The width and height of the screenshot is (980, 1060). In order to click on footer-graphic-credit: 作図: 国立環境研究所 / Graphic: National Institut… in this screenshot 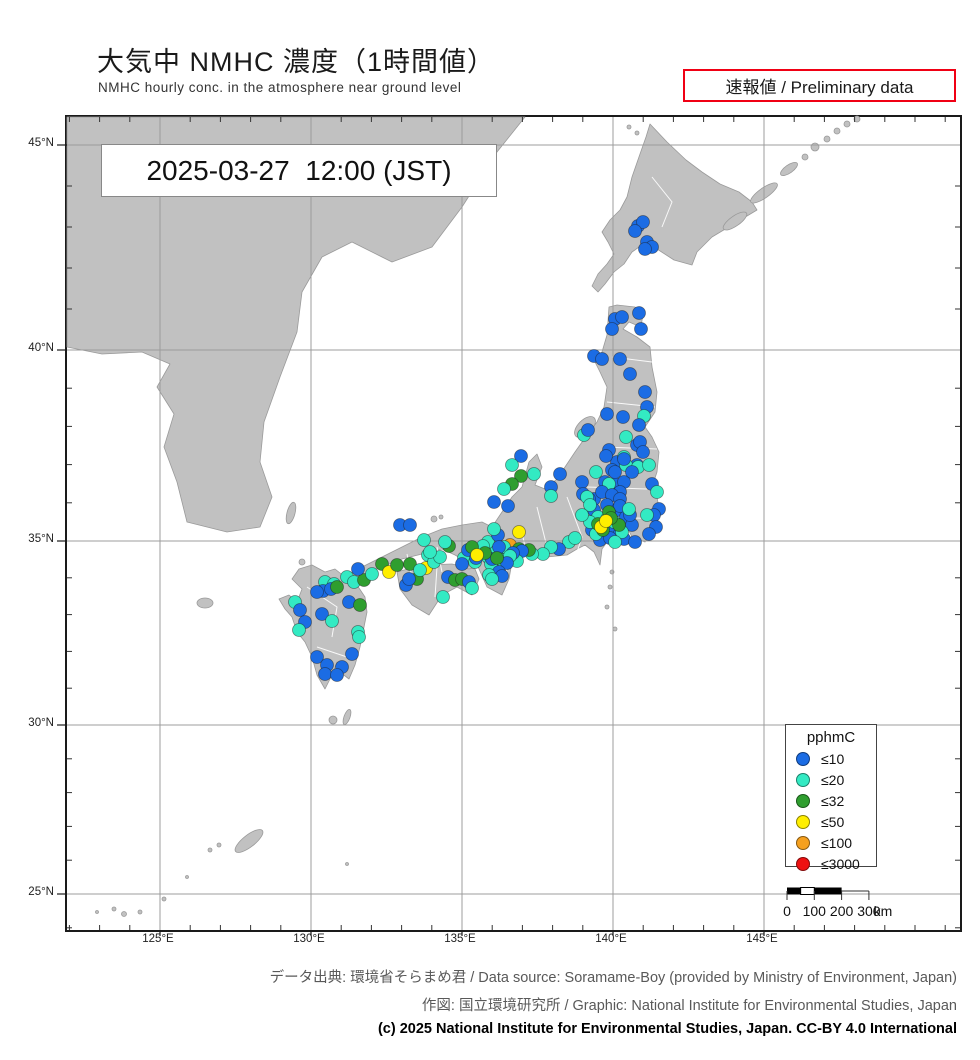, I will do `click(689, 1006)`.